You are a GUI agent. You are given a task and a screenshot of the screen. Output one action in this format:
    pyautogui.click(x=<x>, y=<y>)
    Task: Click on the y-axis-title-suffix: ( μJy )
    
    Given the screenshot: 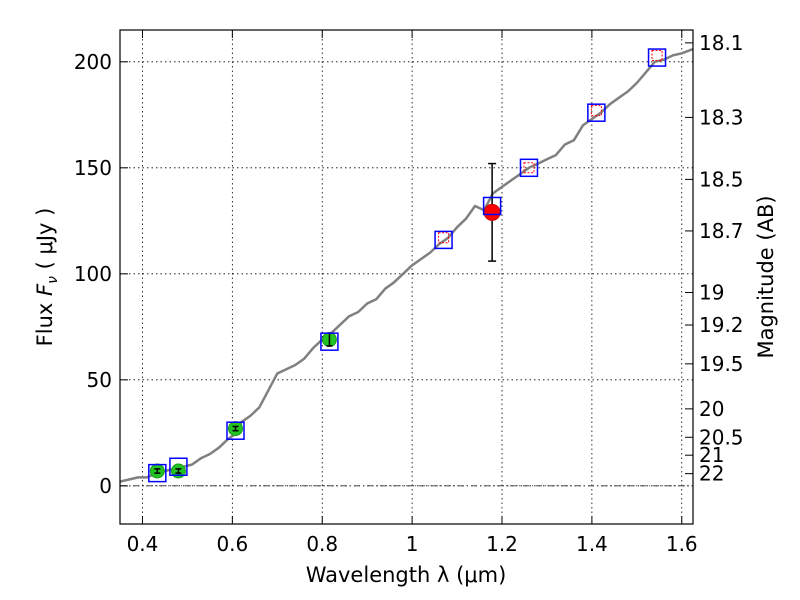 What is the action you would take?
    pyautogui.click(x=45, y=242)
    